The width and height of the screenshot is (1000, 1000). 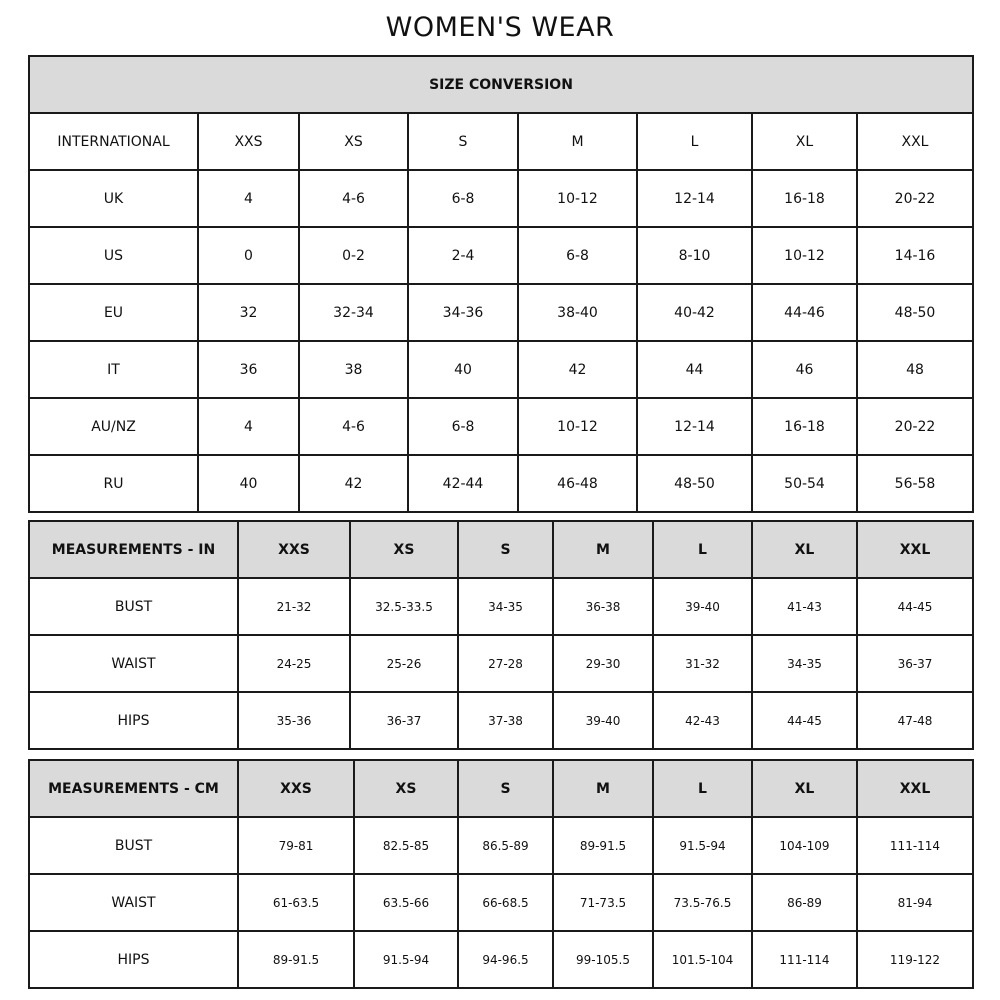 I want to click on table-row: IT 36 38 40 42 44 46 48, so click(x=501, y=369).